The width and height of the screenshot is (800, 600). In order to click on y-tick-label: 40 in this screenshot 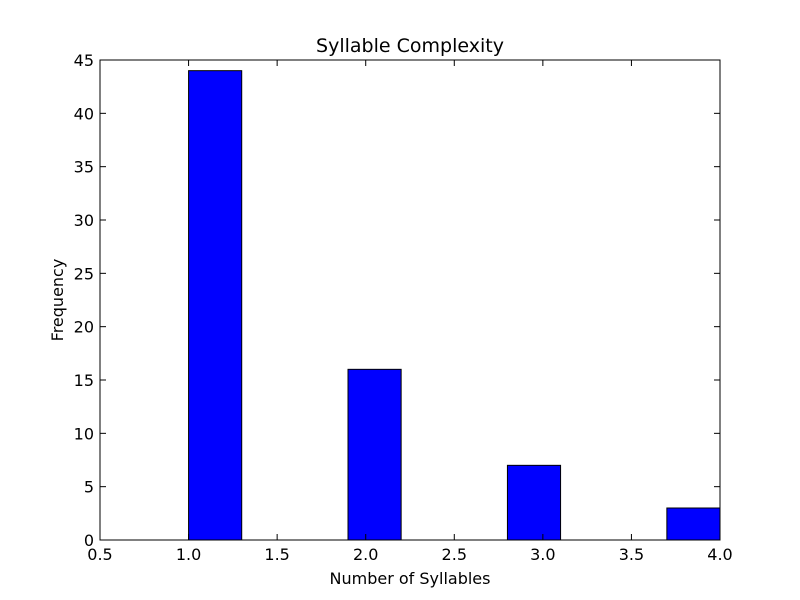, I will do `click(84, 113)`.